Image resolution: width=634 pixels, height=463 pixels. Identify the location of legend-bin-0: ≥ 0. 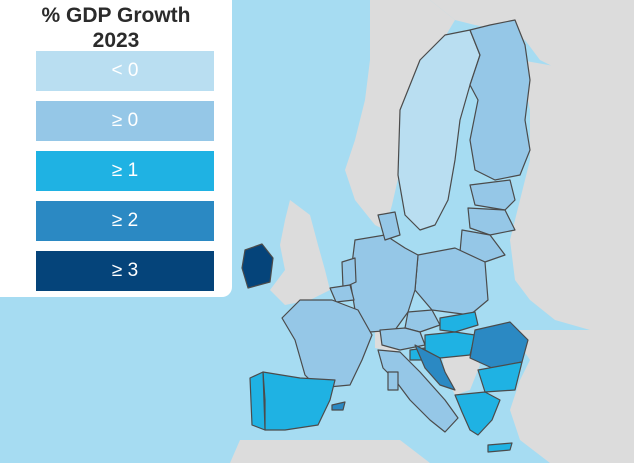
(125, 121).